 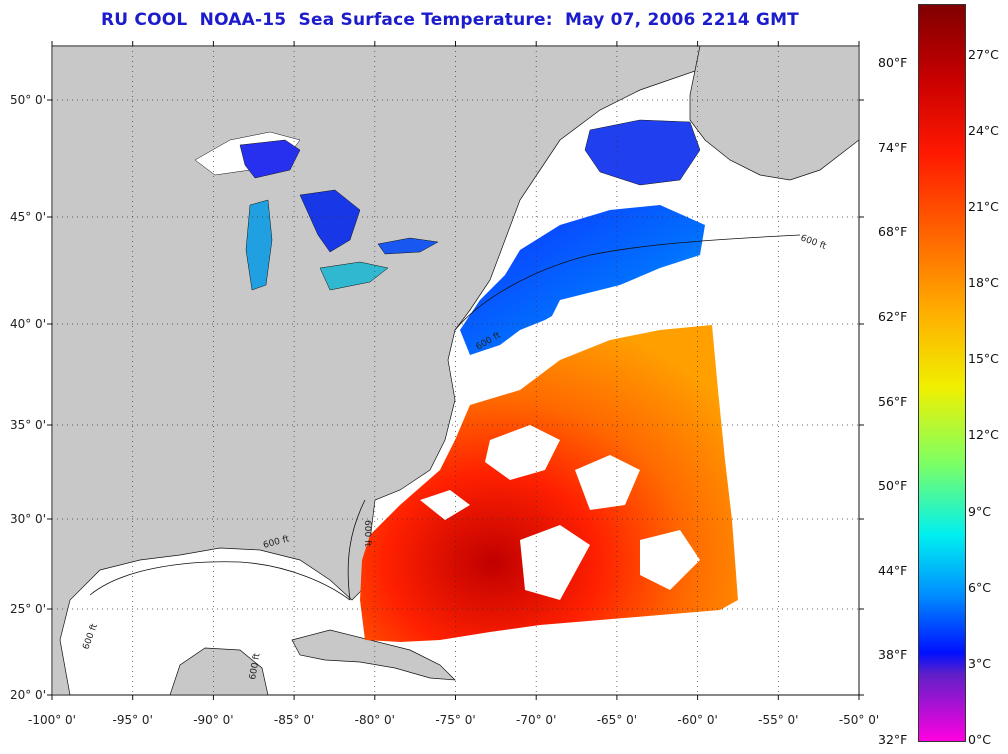 What do you see at coordinates (893, 63) in the screenshot?
I see `colorbar-fahrenheit-label: 80°F` at bounding box center [893, 63].